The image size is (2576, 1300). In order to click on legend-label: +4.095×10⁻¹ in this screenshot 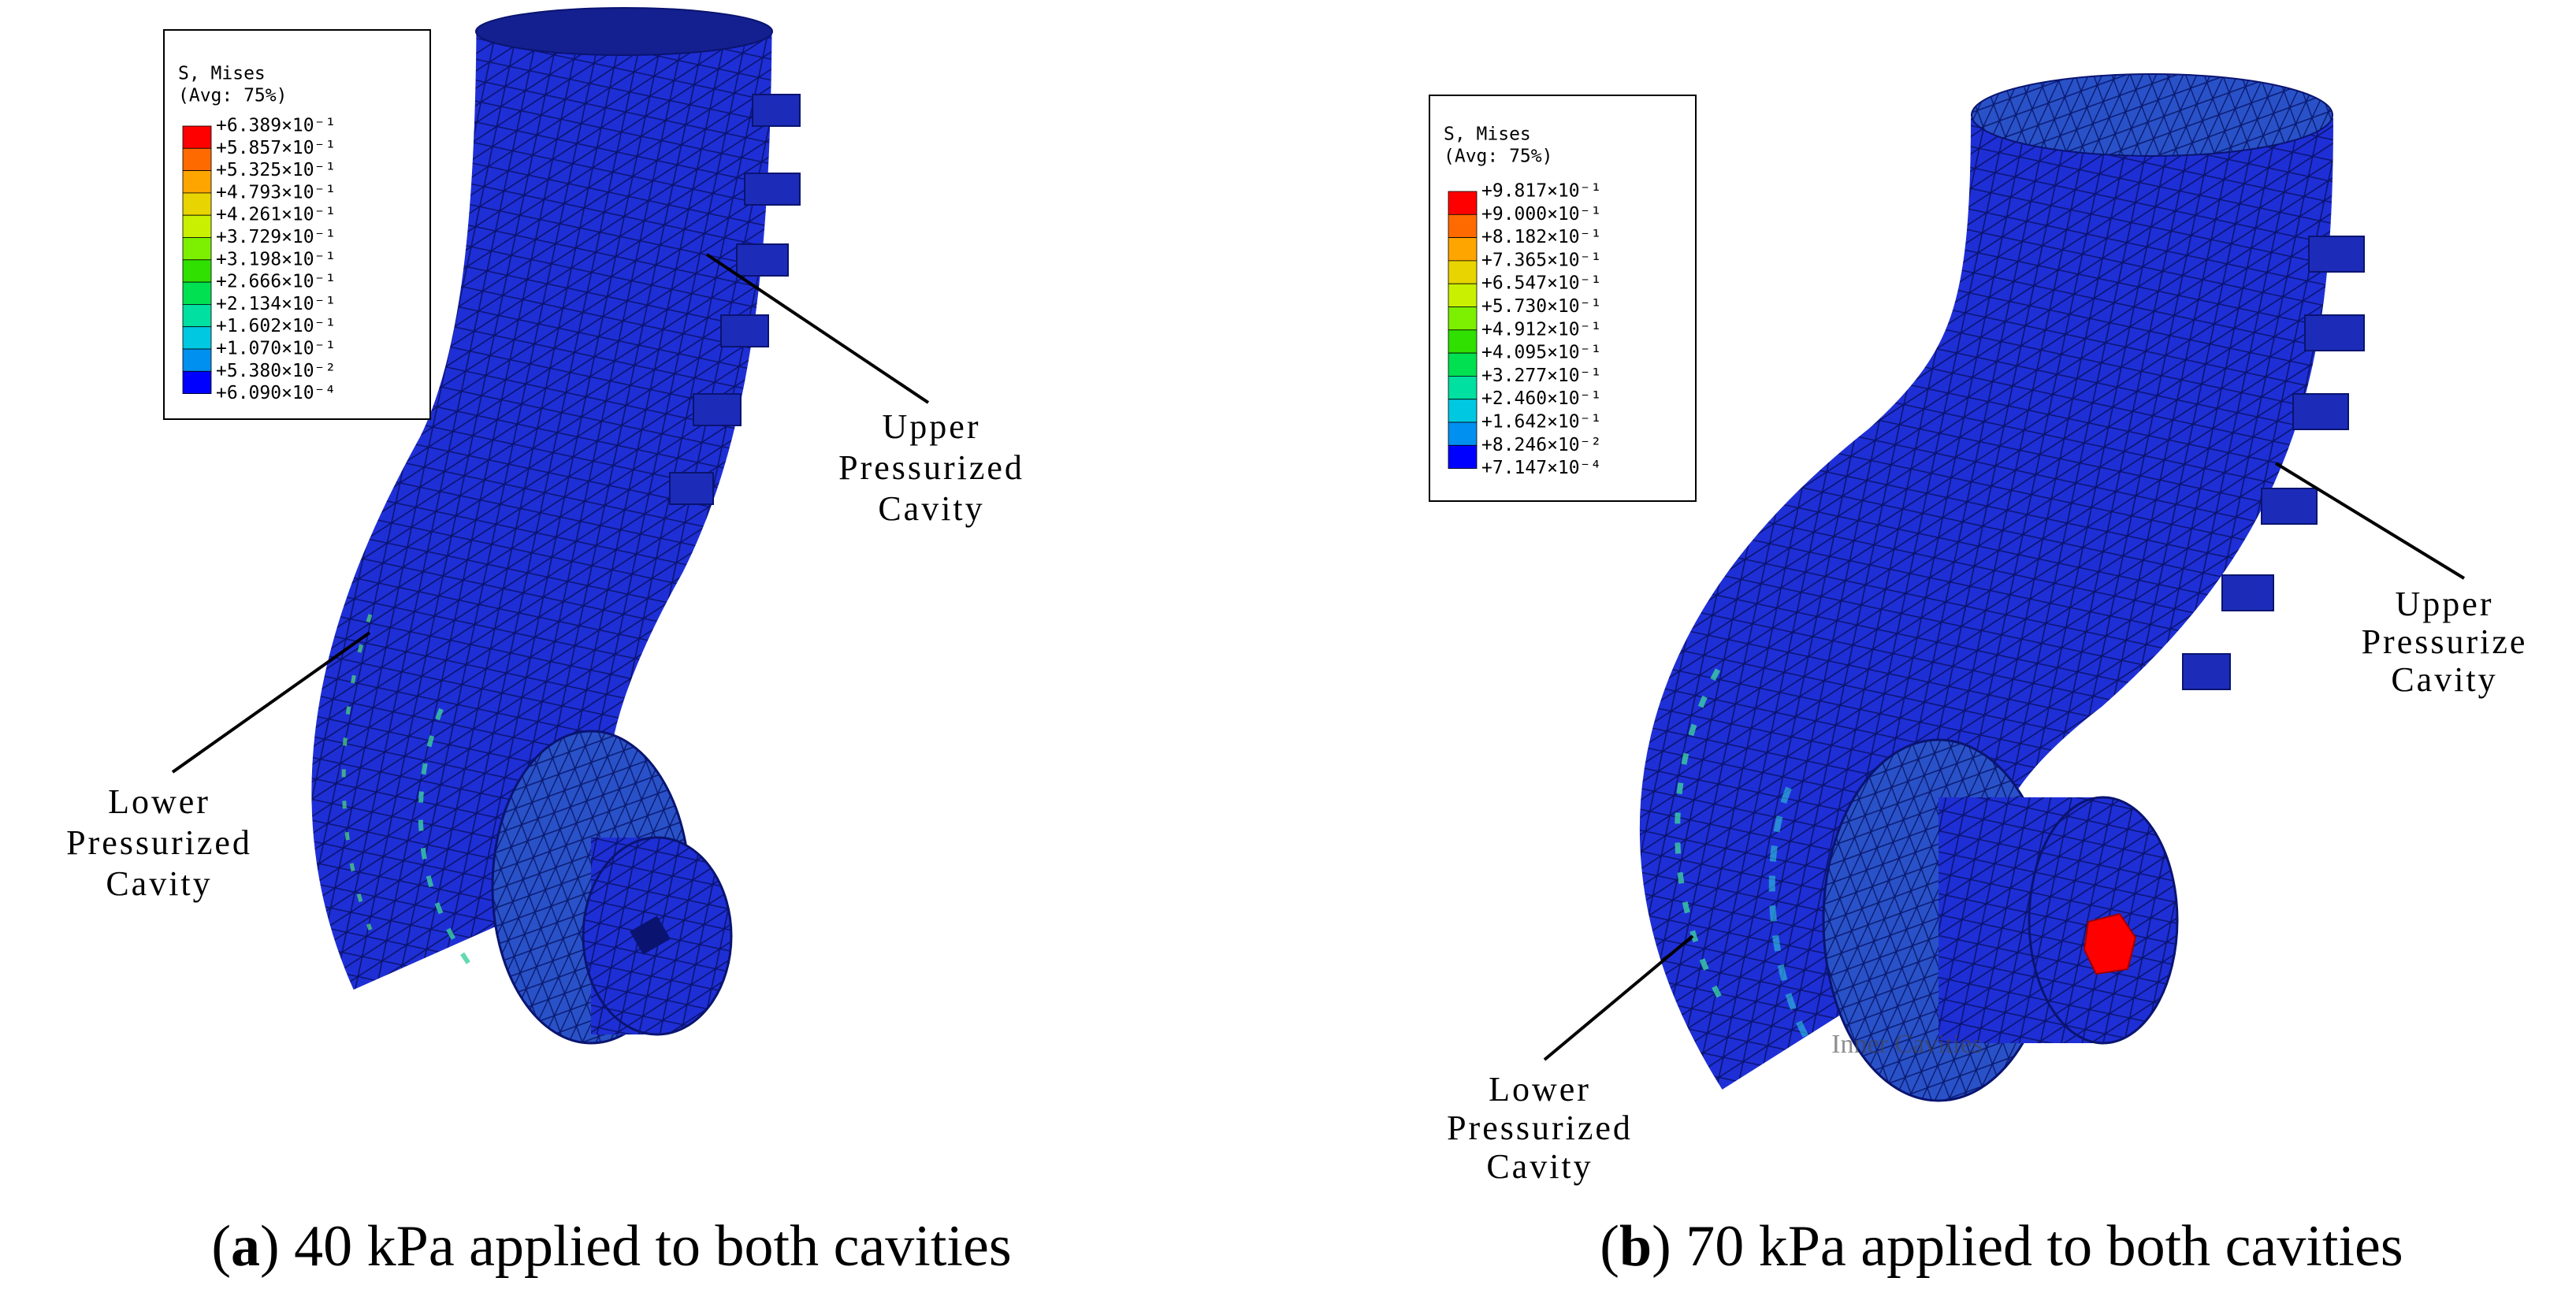, I will do `click(1541, 353)`.